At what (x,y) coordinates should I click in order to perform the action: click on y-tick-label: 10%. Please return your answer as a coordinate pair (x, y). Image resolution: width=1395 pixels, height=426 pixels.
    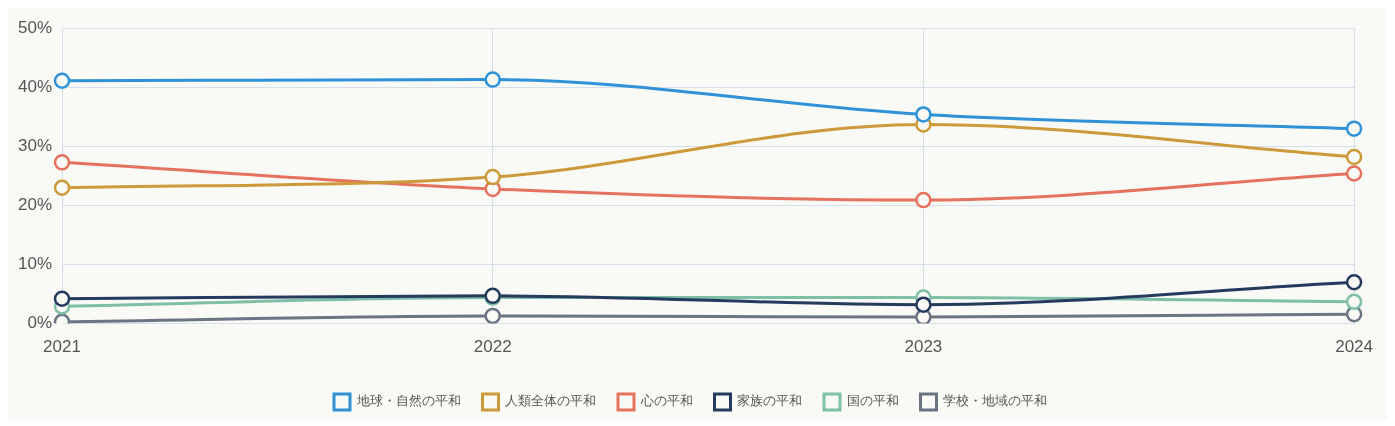
    Looking at the image, I should click on (35, 264).